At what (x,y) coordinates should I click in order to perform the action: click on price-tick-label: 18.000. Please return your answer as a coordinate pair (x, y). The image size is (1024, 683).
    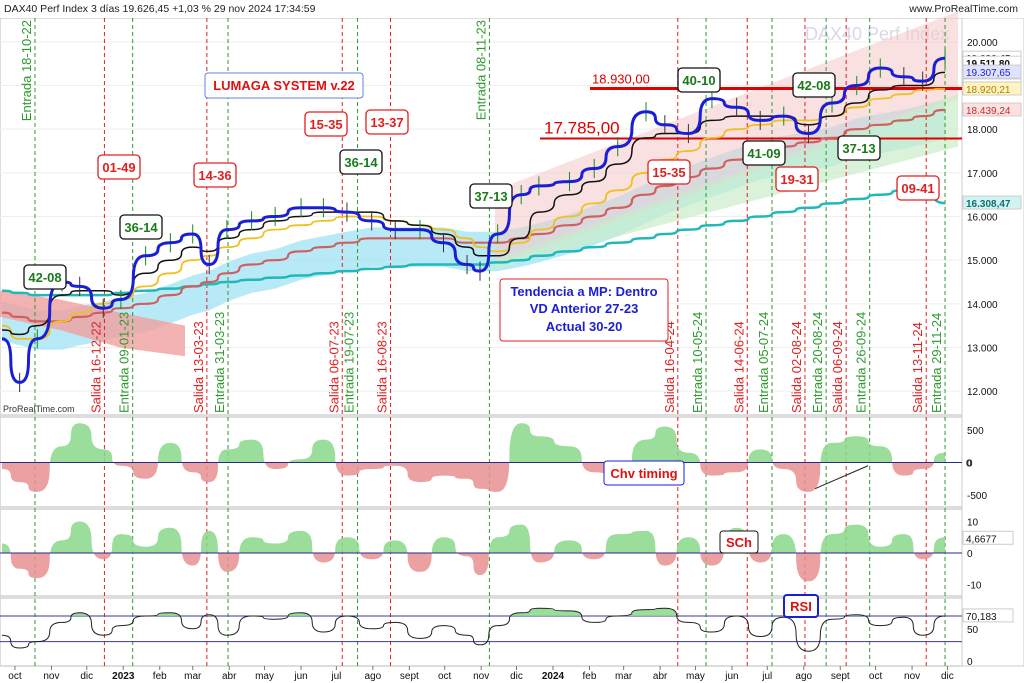
    Looking at the image, I should click on (982, 130).